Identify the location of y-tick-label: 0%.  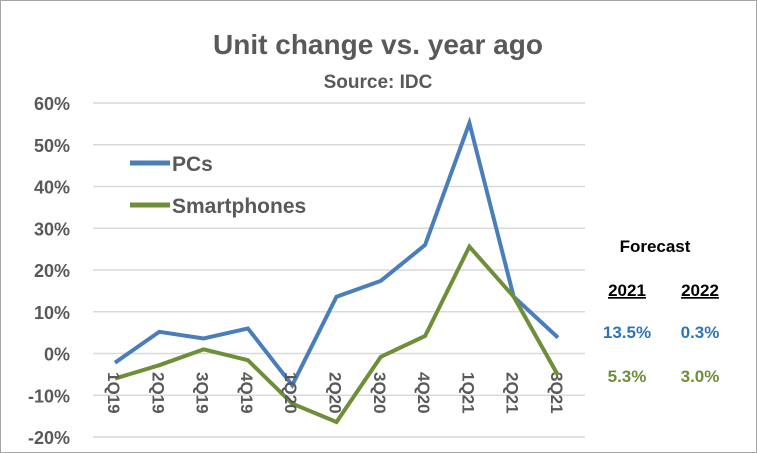
(57, 355).